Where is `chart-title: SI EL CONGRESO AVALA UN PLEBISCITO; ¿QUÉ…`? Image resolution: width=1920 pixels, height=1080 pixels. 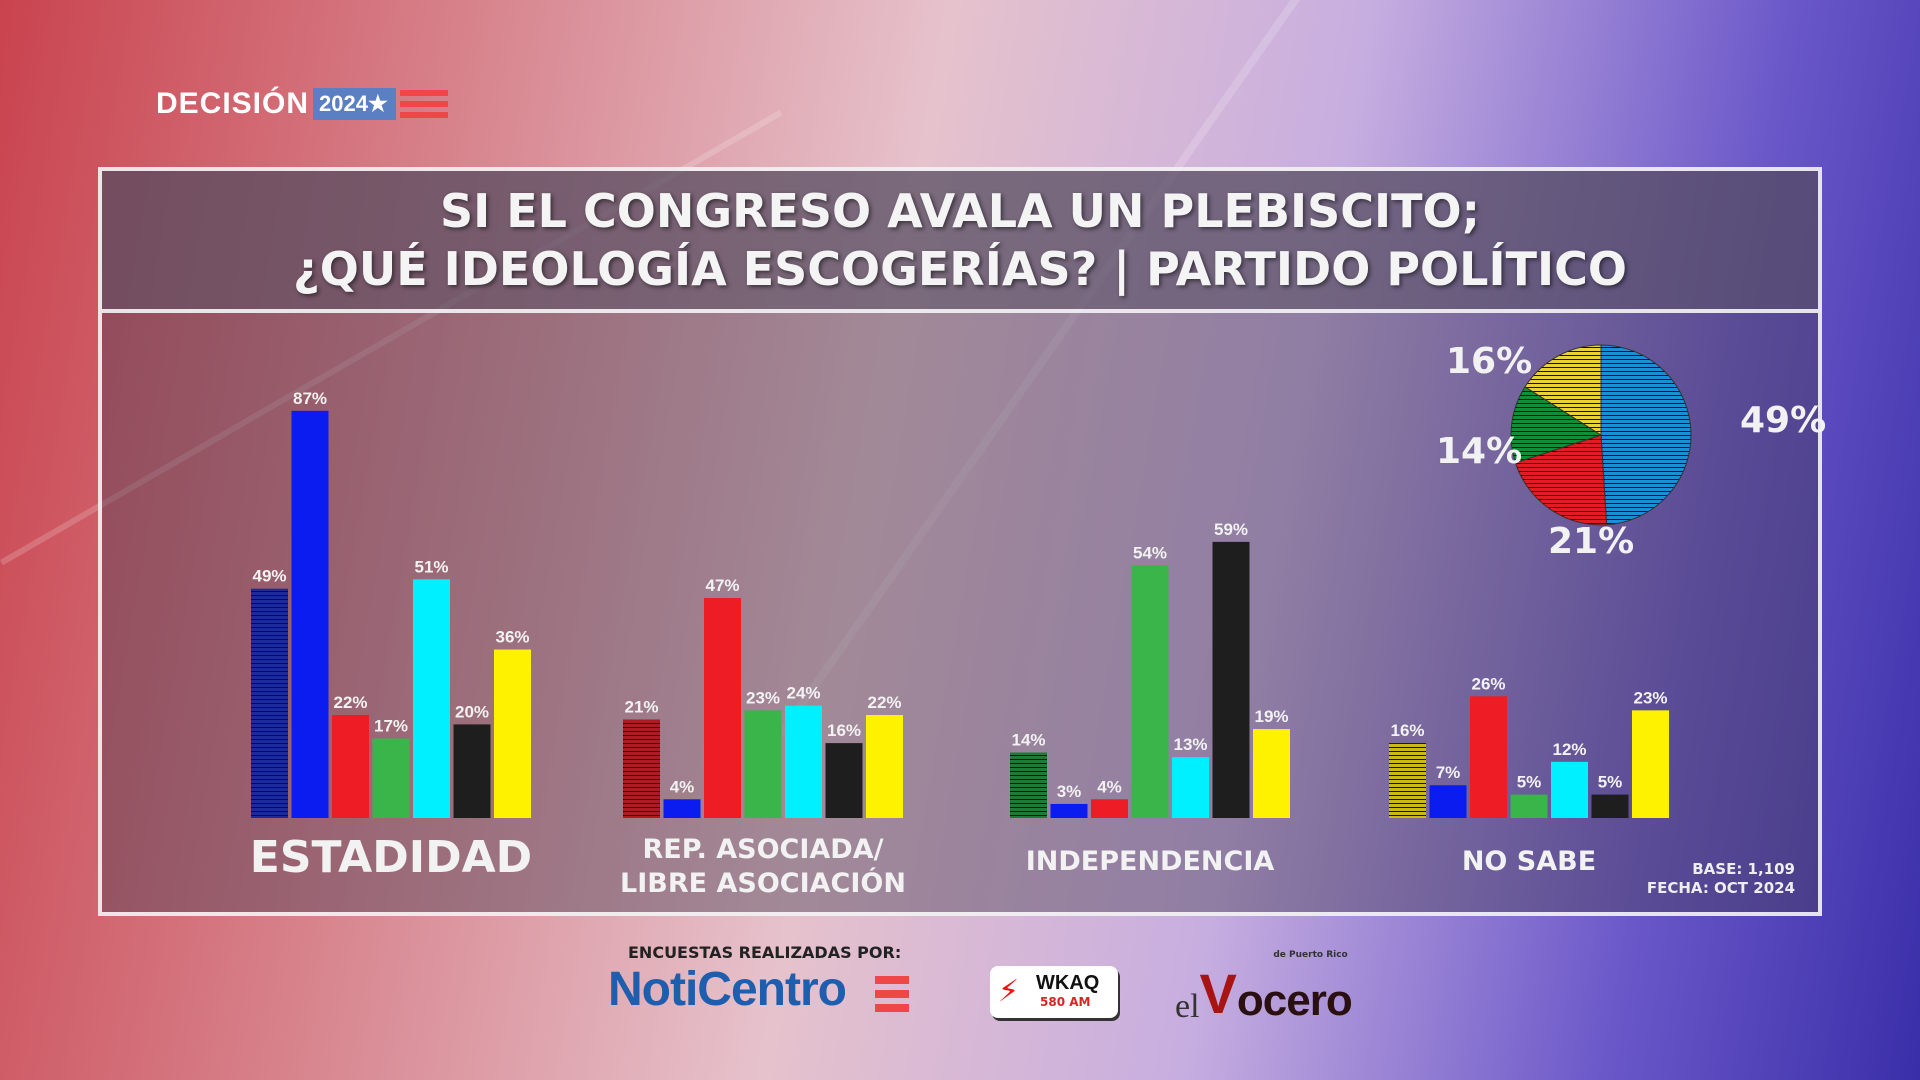 chart-title: SI EL CONGRESO AVALA UN PLEBISCITO; ¿QUÉ… is located at coordinates (960, 242).